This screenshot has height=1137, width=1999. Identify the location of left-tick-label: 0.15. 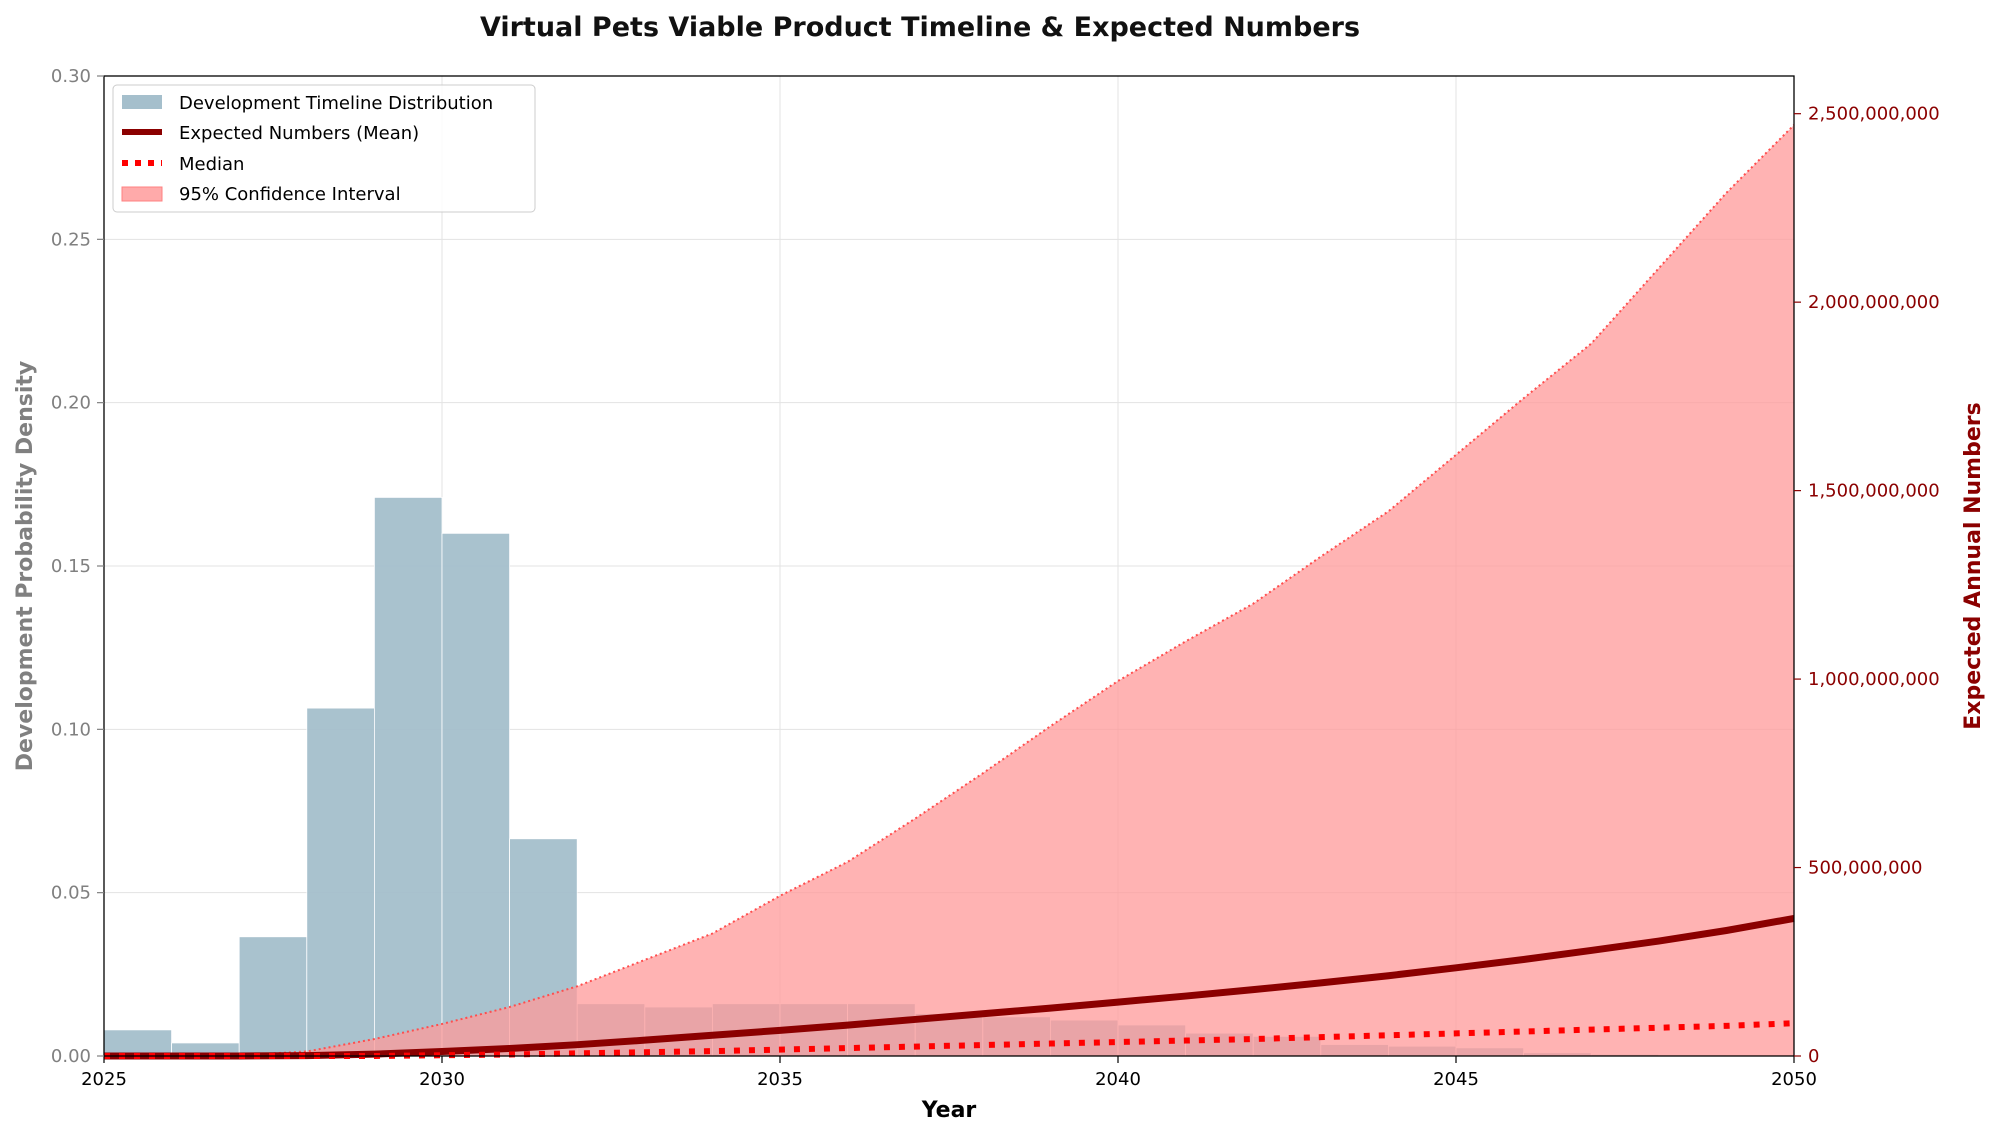
(71, 566).